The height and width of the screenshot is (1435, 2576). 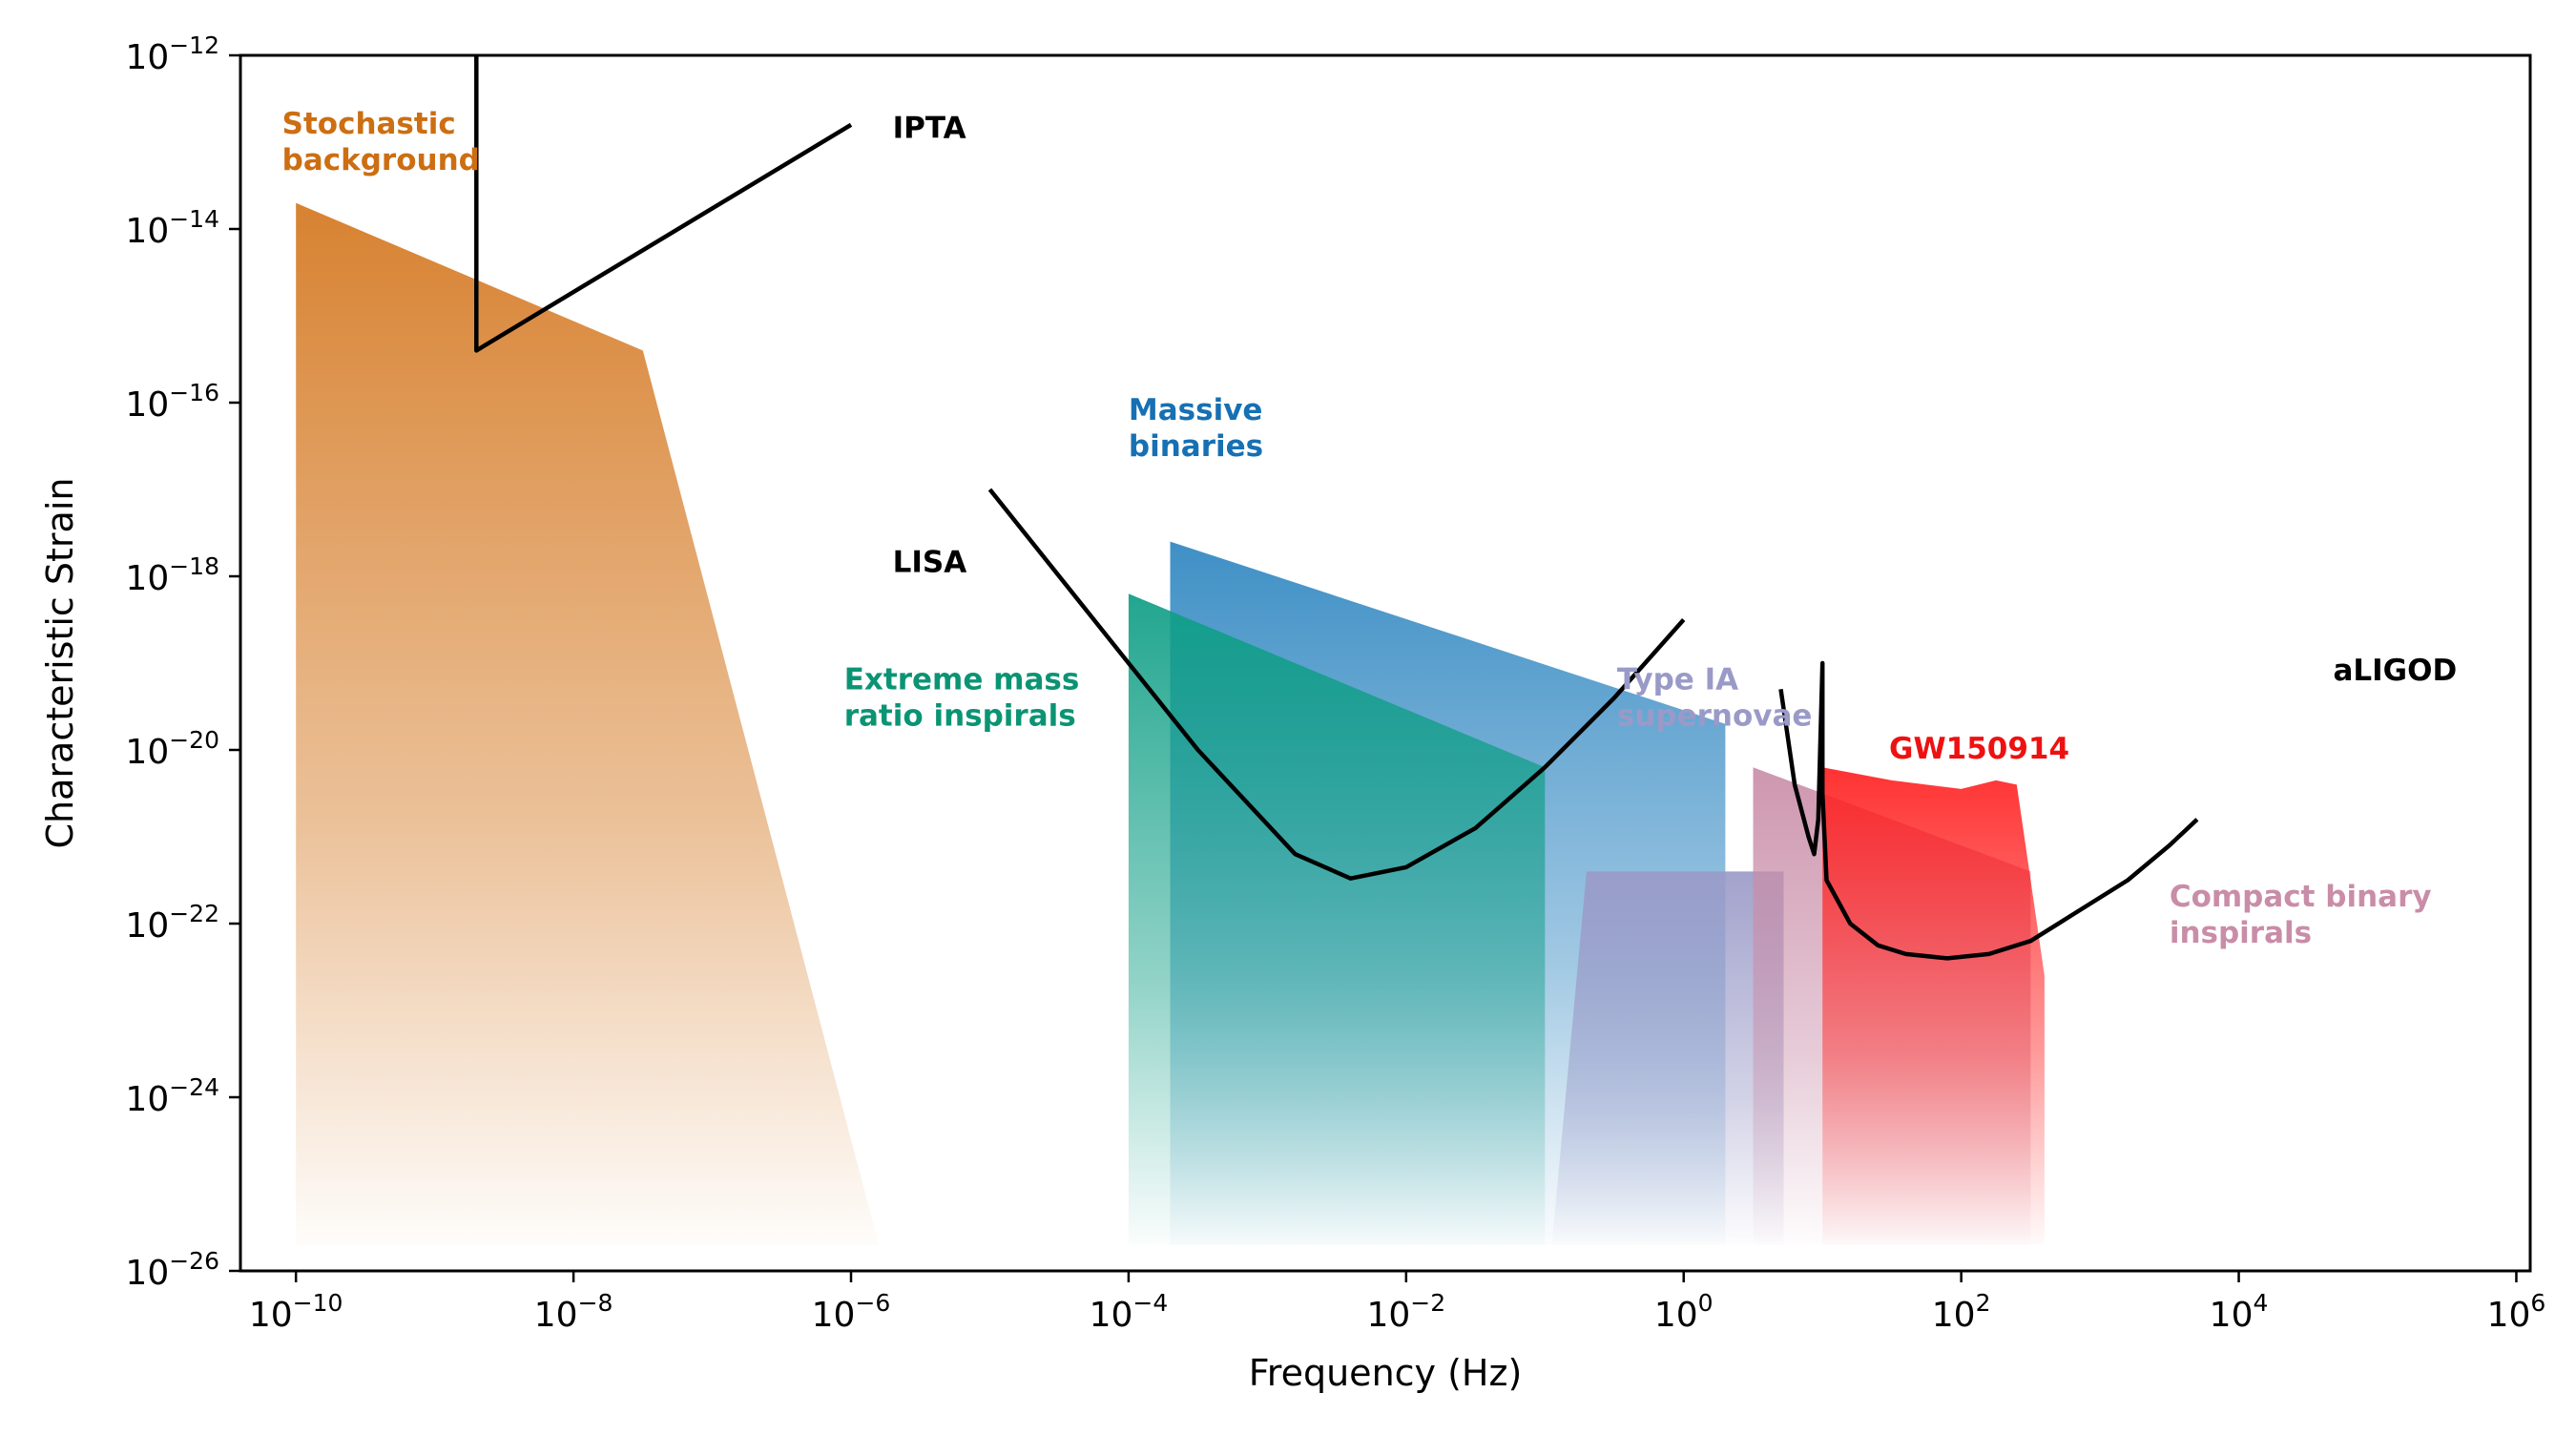 I want to click on curve-lisa, so click(x=1336, y=684).